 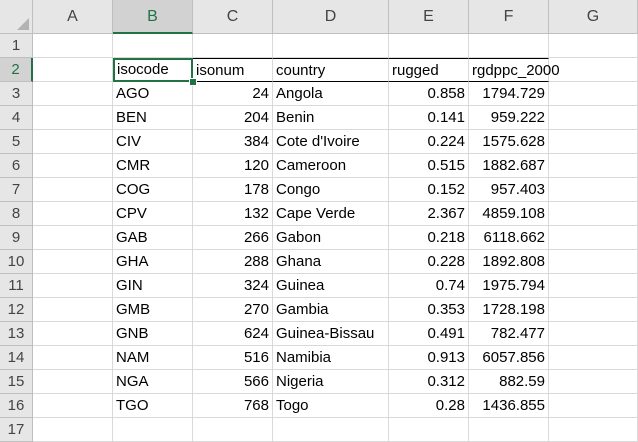 I want to click on cell-g5, so click(x=593, y=142).